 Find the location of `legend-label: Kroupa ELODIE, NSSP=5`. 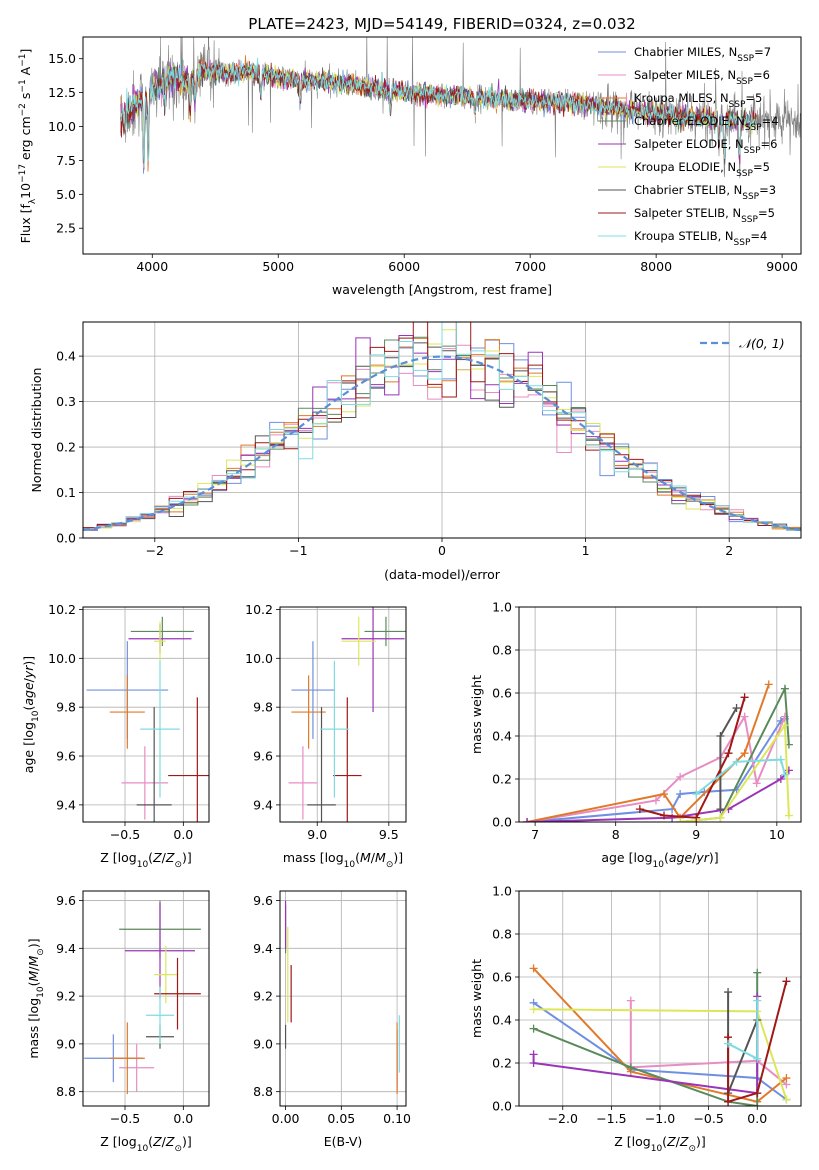

legend-label: Kroupa ELODIE, NSSP=5 is located at coordinates (702, 169).